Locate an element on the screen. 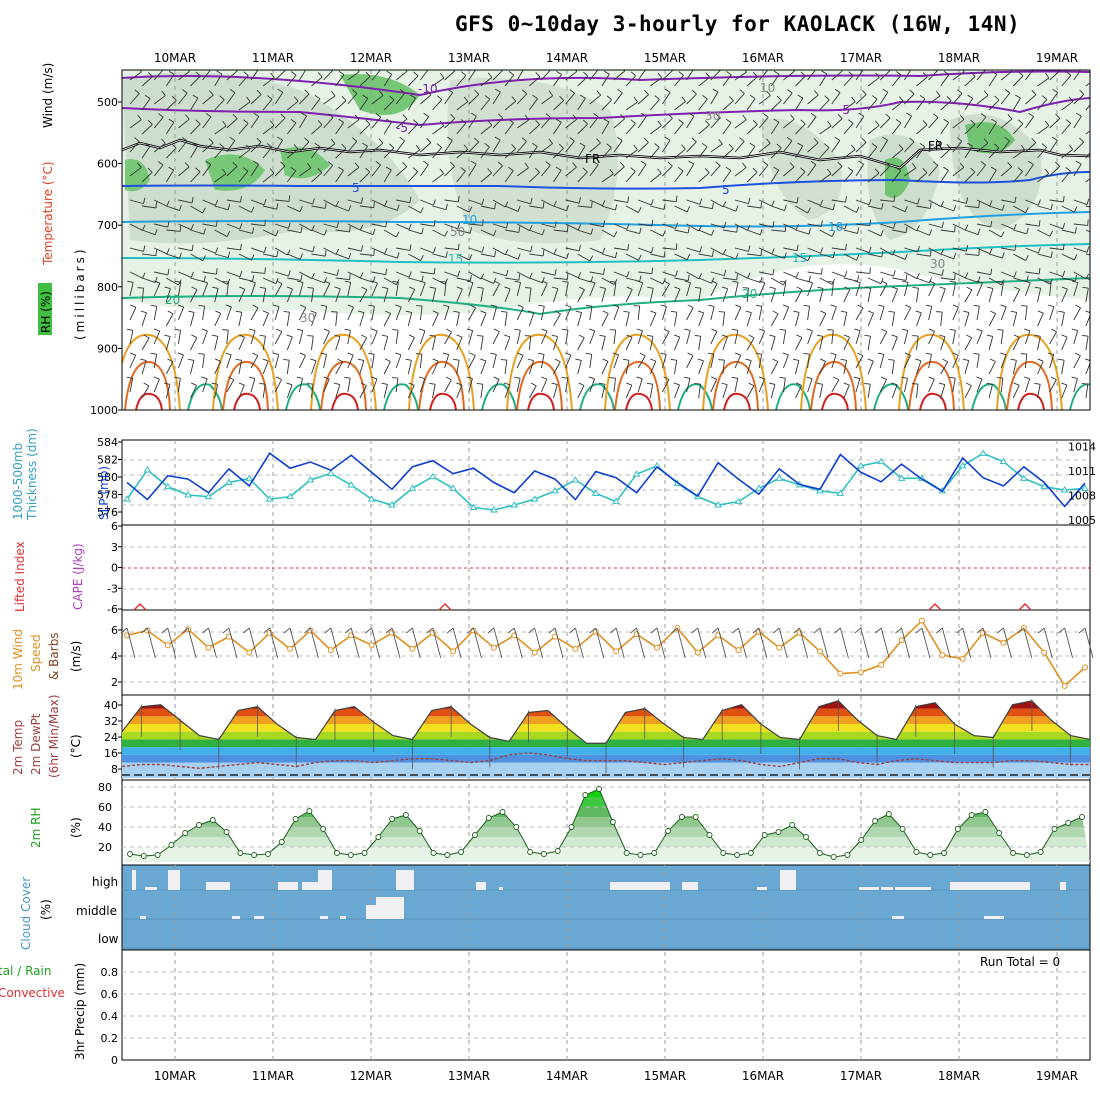 This screenshot has width=1100, height=1100. rh2m-band is located at coordinates (606, 832).